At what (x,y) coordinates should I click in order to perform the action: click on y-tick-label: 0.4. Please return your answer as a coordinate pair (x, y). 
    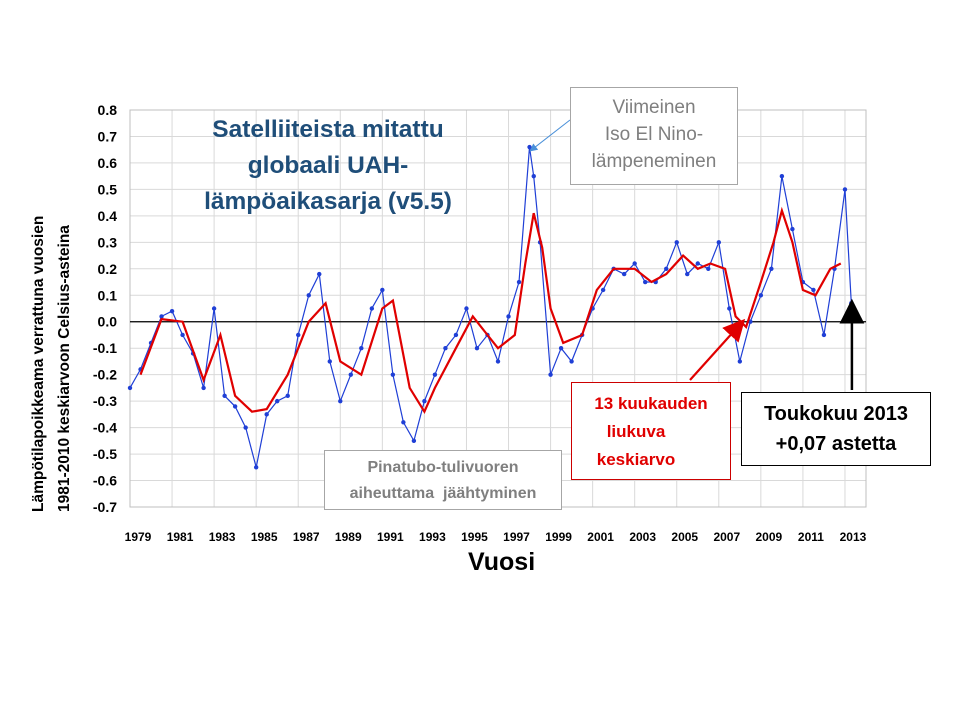
    Looking at the image, I should click on (108, 216).